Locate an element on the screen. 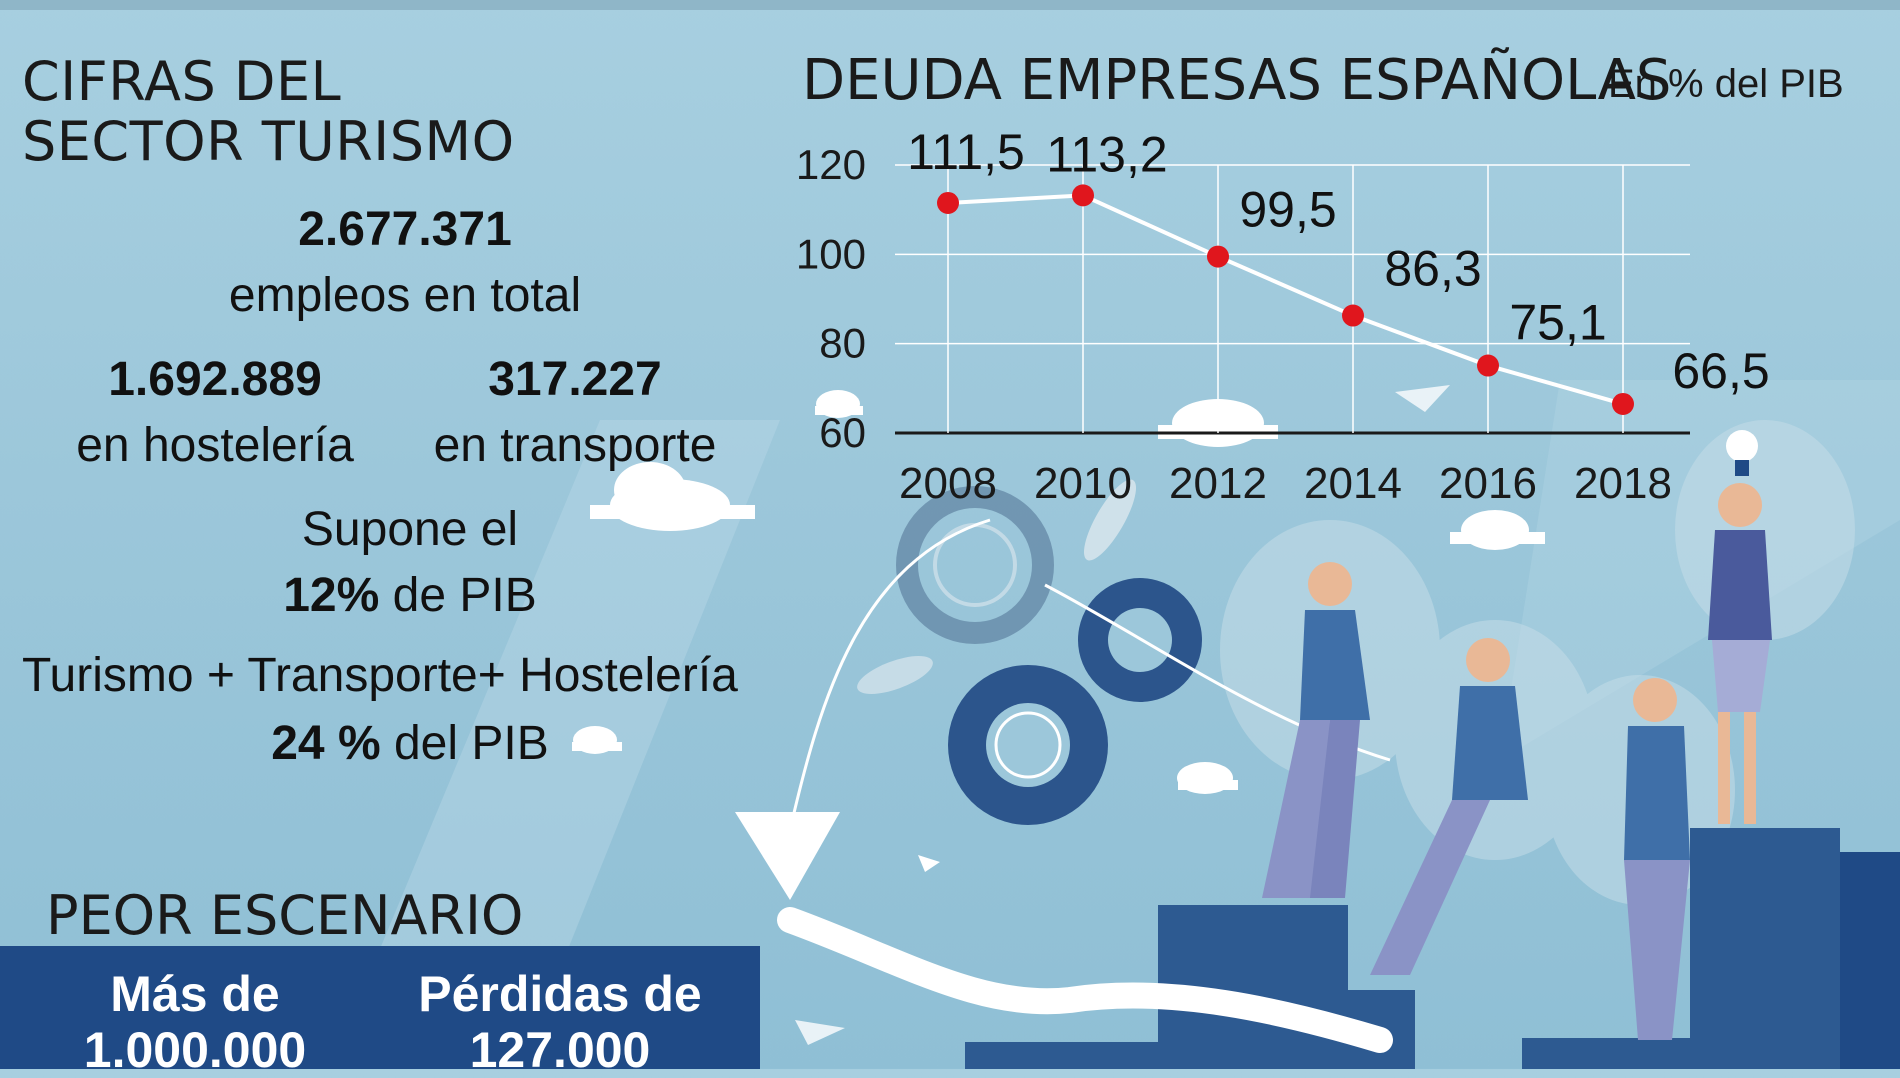 This screenshot has width=1900, height=1078. chart-title: DEUDA EMPRESAS ESPAÑOLAS is located at coordinates (1237, 80).